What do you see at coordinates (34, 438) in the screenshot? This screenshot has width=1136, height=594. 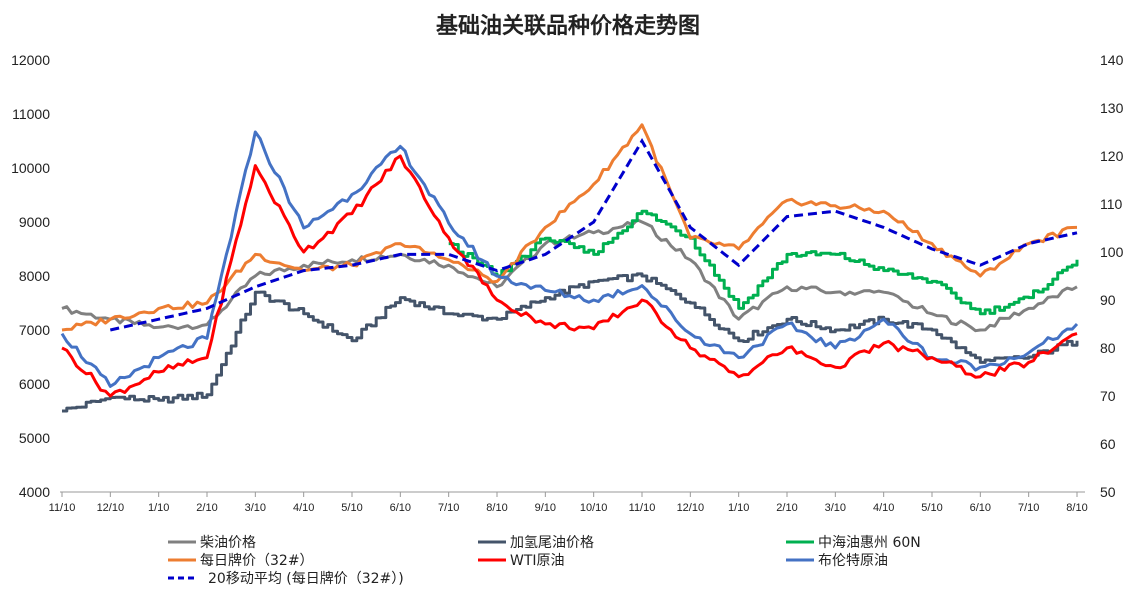 I see `left-tick-label: 5000` at bounding box center [34, 438].